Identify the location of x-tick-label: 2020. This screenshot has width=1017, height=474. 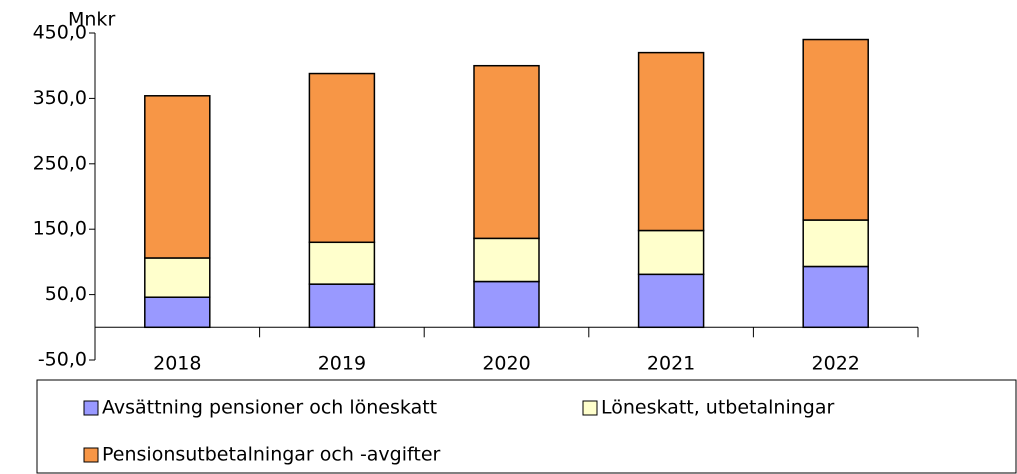
(506, 364).